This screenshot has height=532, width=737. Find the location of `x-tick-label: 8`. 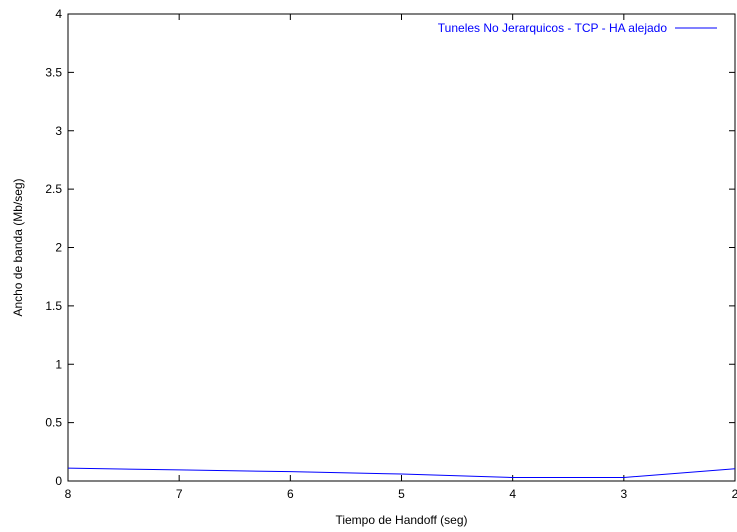

x-tick-label: 8 is located at coordinates (68, 494).